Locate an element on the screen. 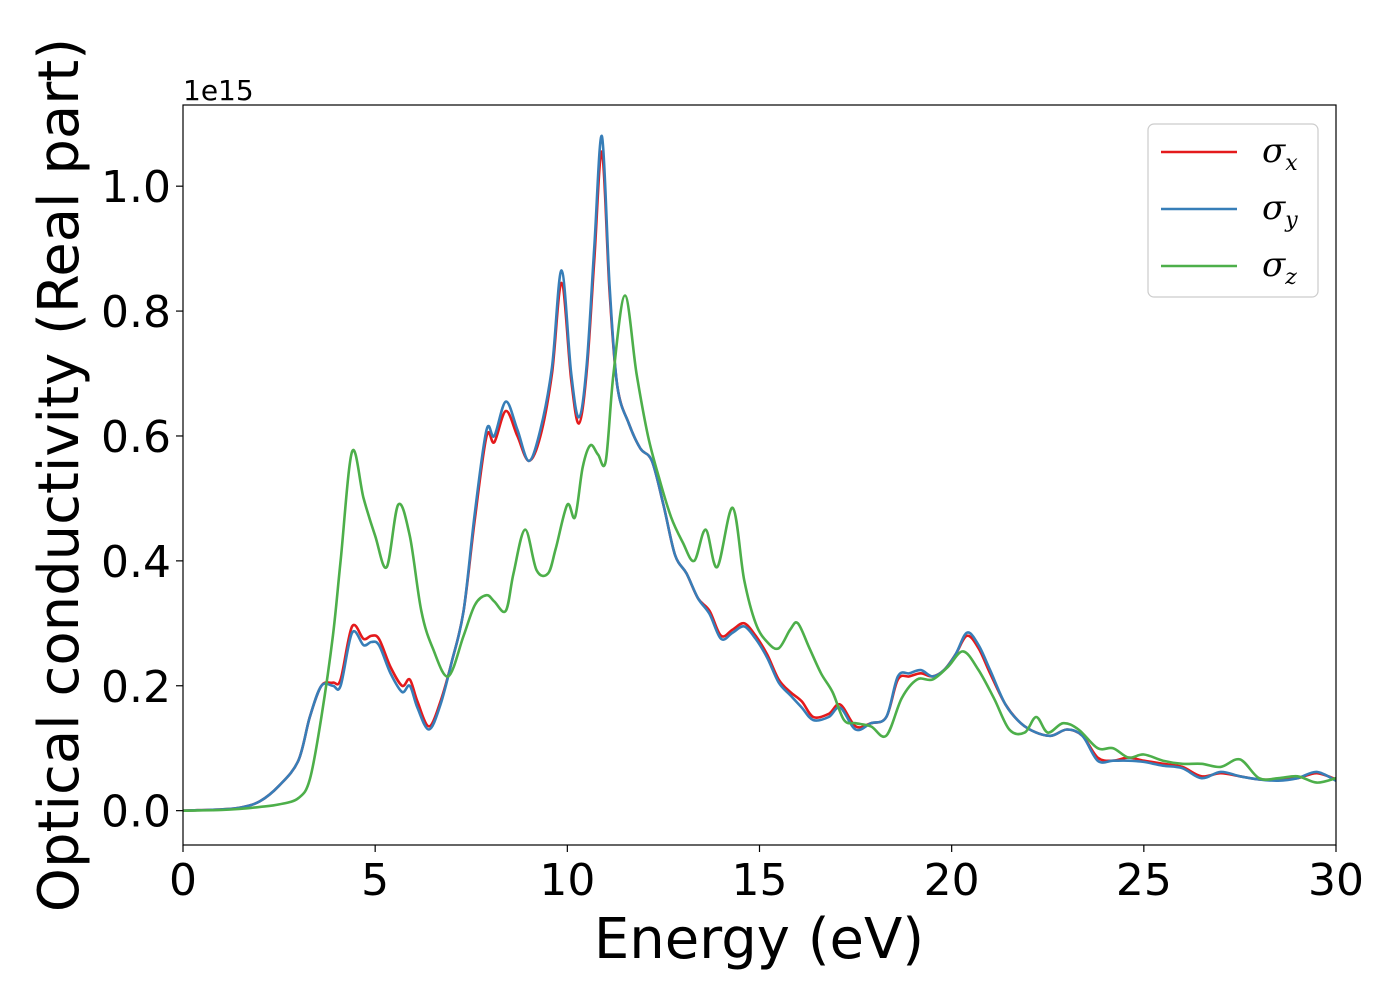 The height and width of the screenshot is (1000, 1400). x-tick-label: 20 is located at coordinates (952, 880).